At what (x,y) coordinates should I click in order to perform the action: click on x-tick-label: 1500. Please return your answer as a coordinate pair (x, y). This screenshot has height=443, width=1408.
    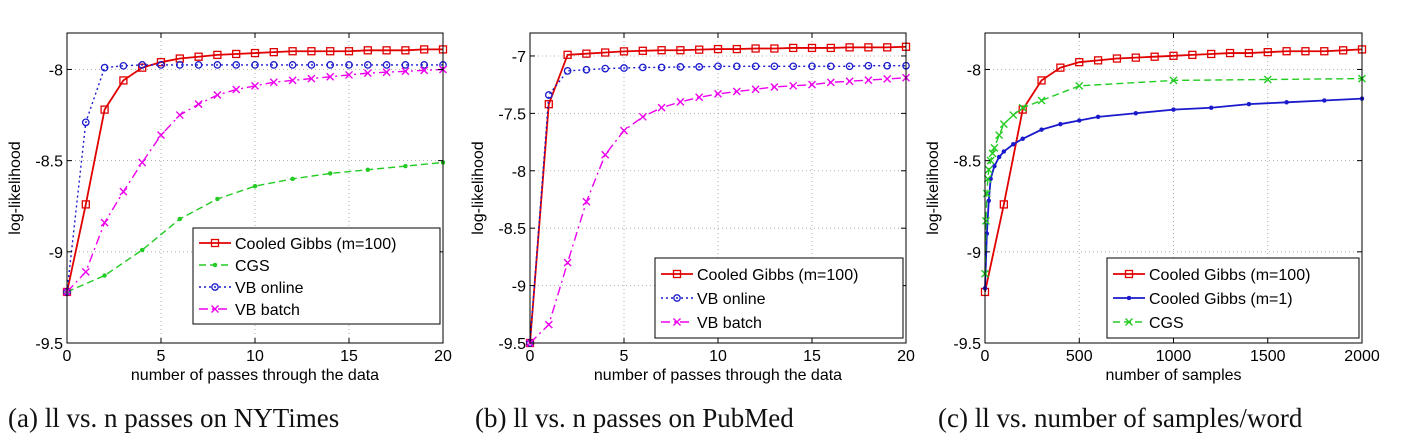
    Looking at the image, I should click on (1268, 356).